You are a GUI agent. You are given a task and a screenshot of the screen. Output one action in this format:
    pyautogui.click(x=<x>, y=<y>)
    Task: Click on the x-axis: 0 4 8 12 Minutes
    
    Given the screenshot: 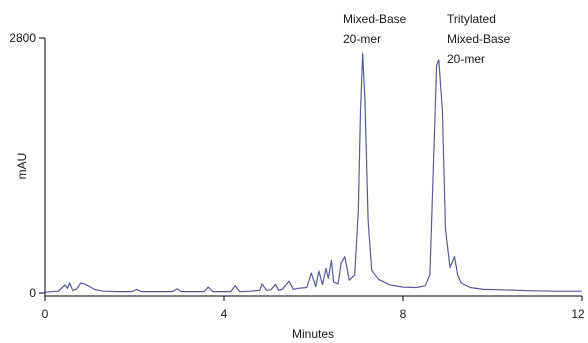 What is the action you would take?
    pyautogui.click(x=313, y=318)
    